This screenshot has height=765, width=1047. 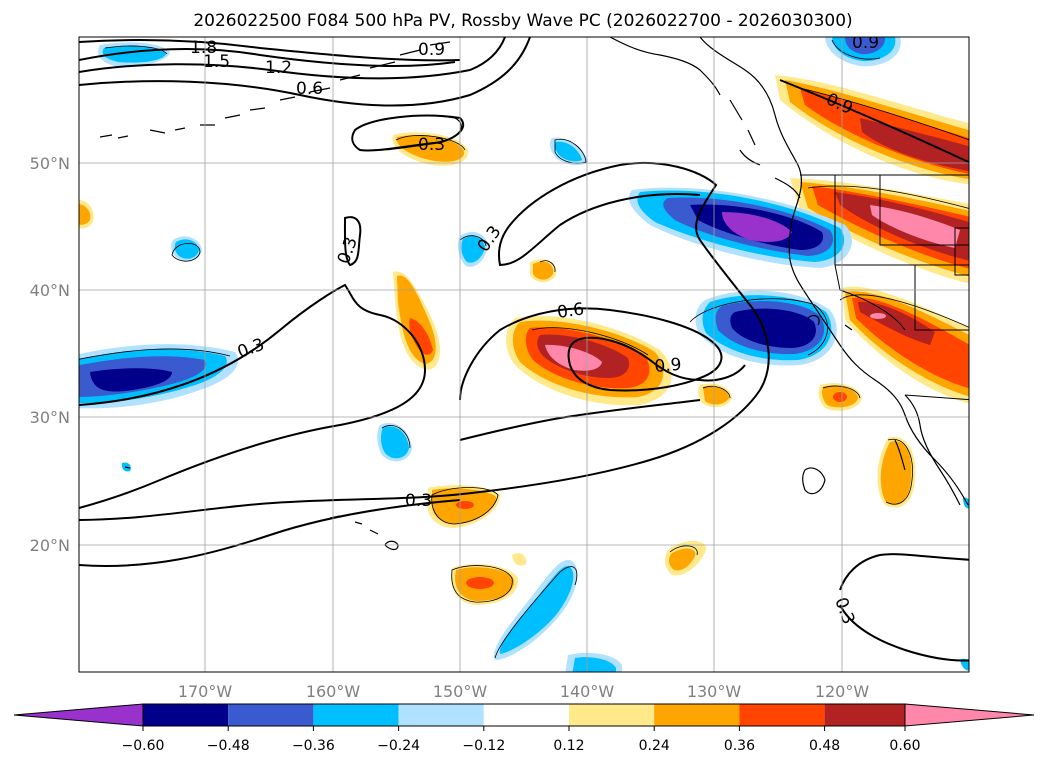 I want to click on lon-label: 150°W, so click(x=460, y=691).